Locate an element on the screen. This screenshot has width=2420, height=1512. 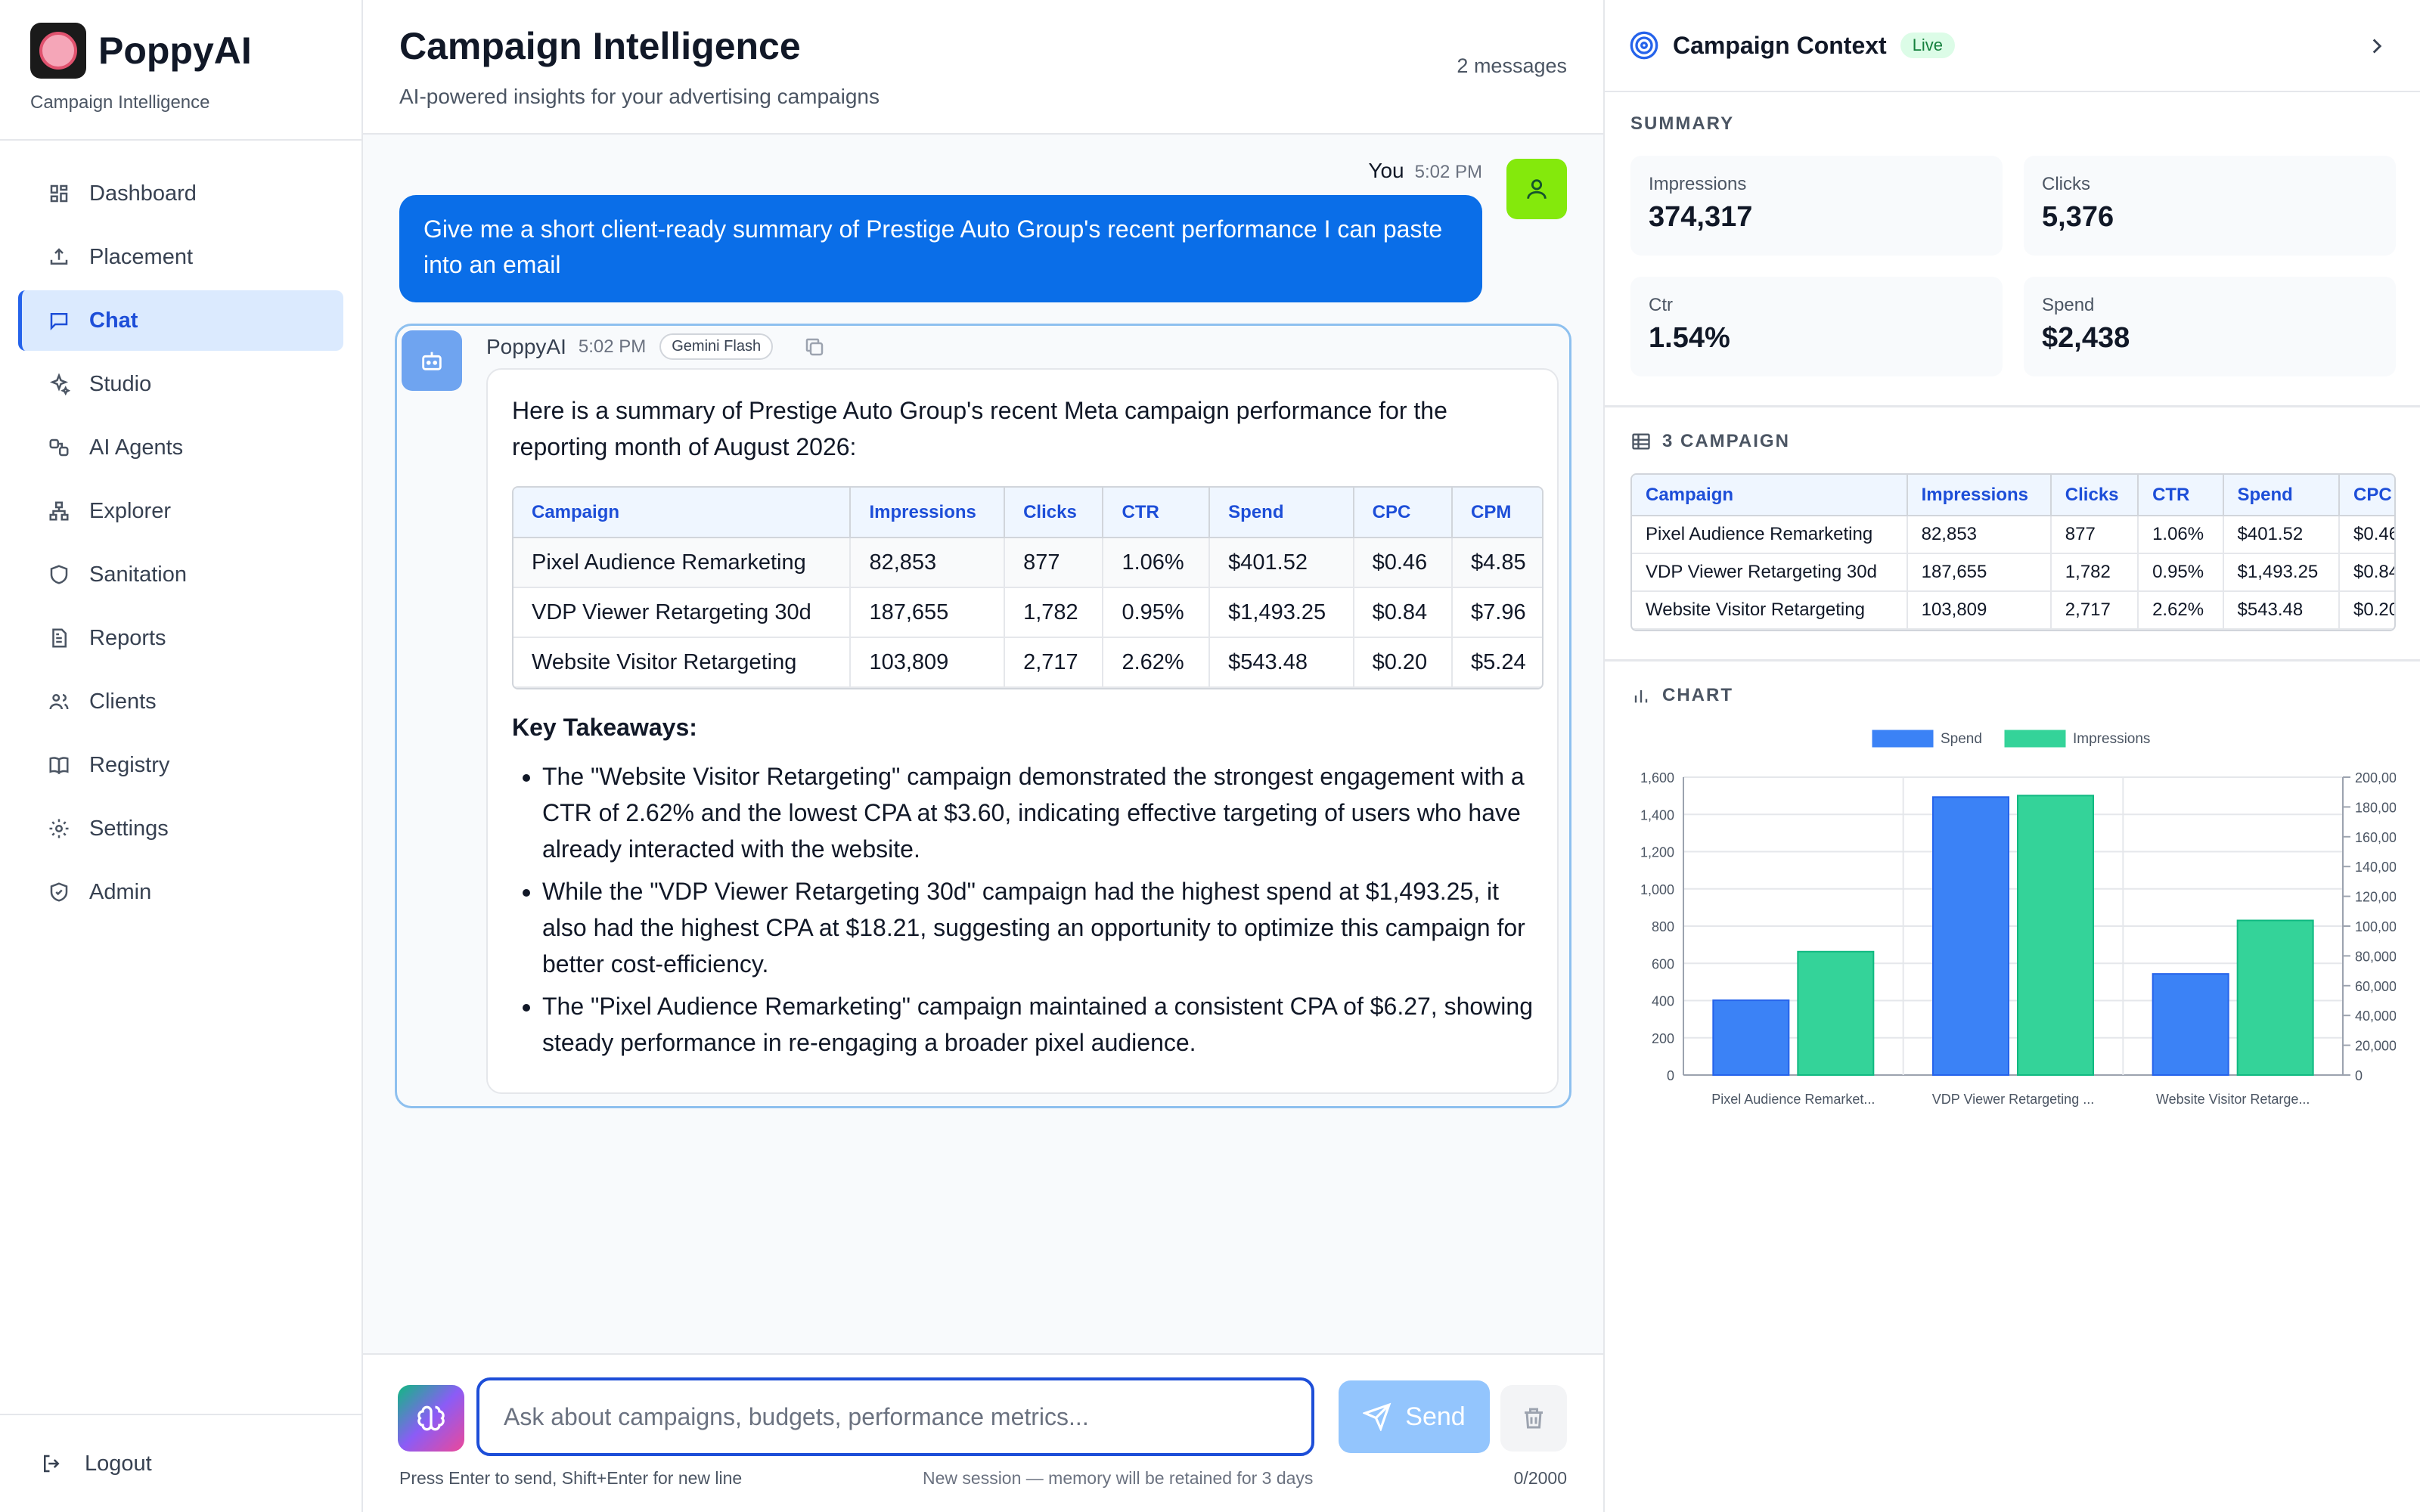
summary-card-value: 5,376 is located at coordinates (2078, 217).